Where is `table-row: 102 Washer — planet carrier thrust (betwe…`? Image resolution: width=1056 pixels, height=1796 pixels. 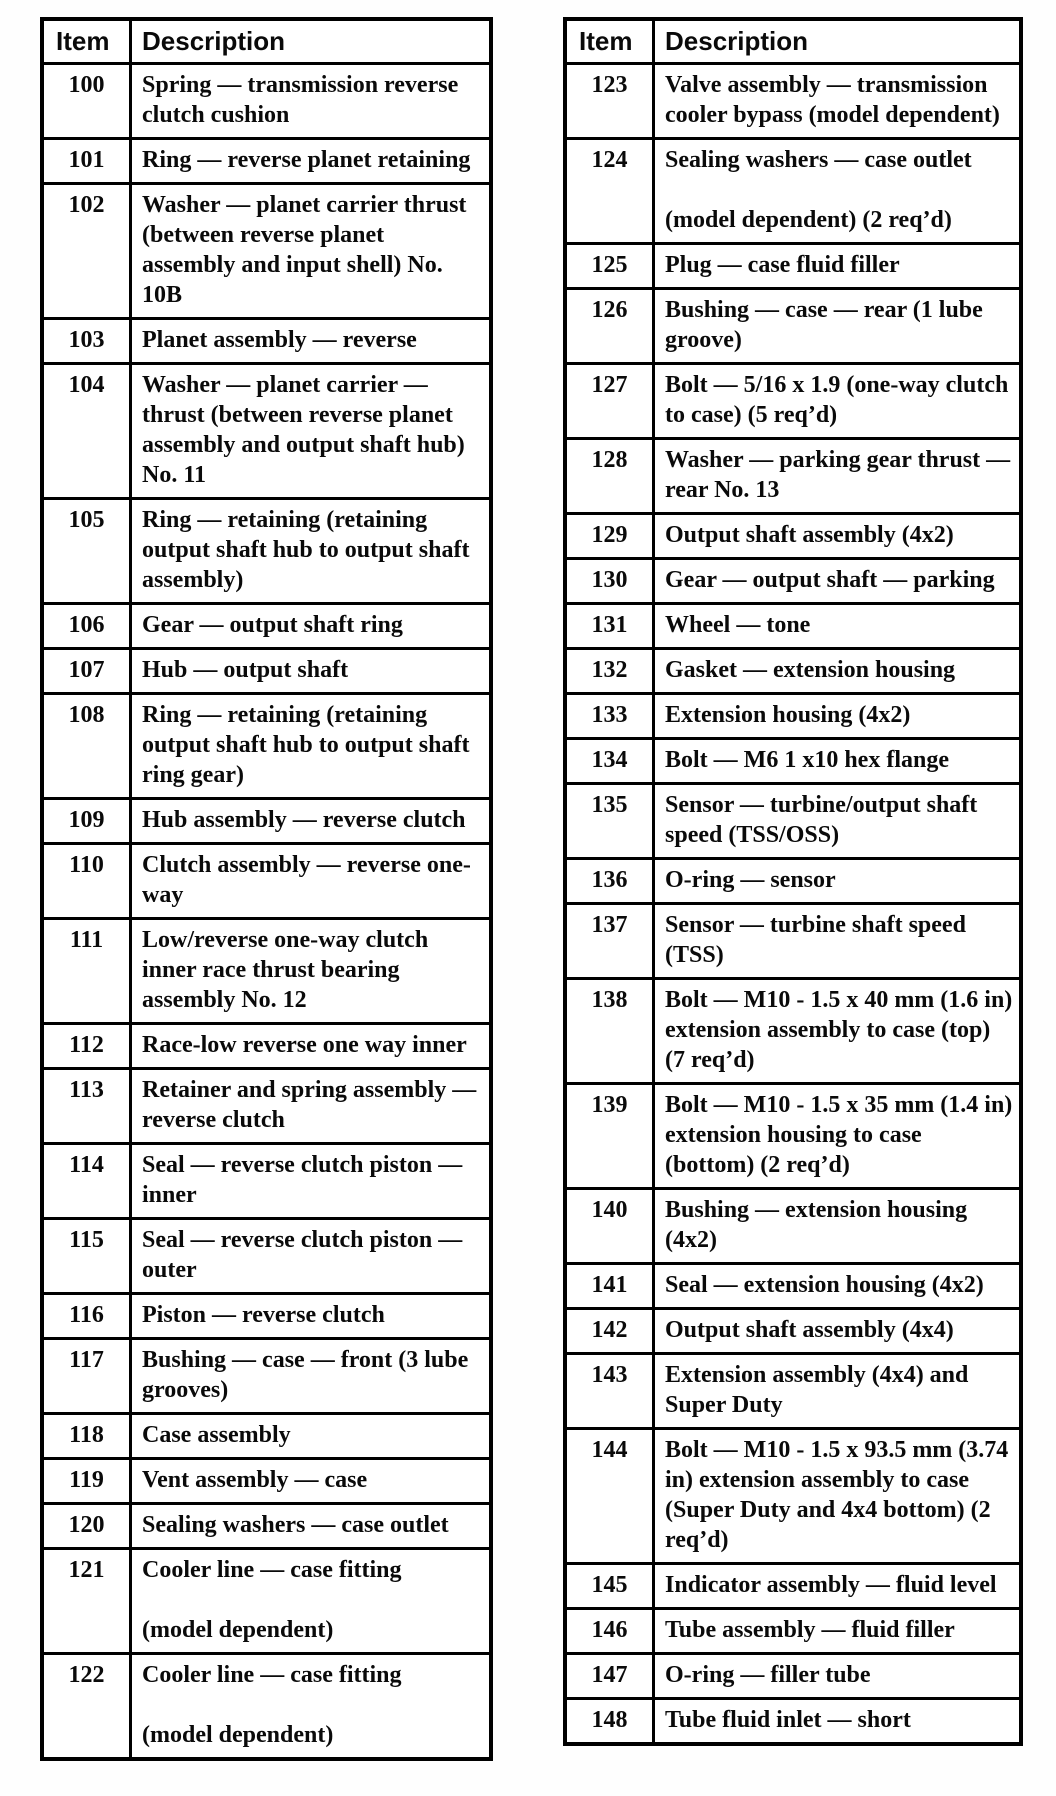
table-row: 102 Washer — planet carrier thrust (betwe… is located at coordinates (266, 249).